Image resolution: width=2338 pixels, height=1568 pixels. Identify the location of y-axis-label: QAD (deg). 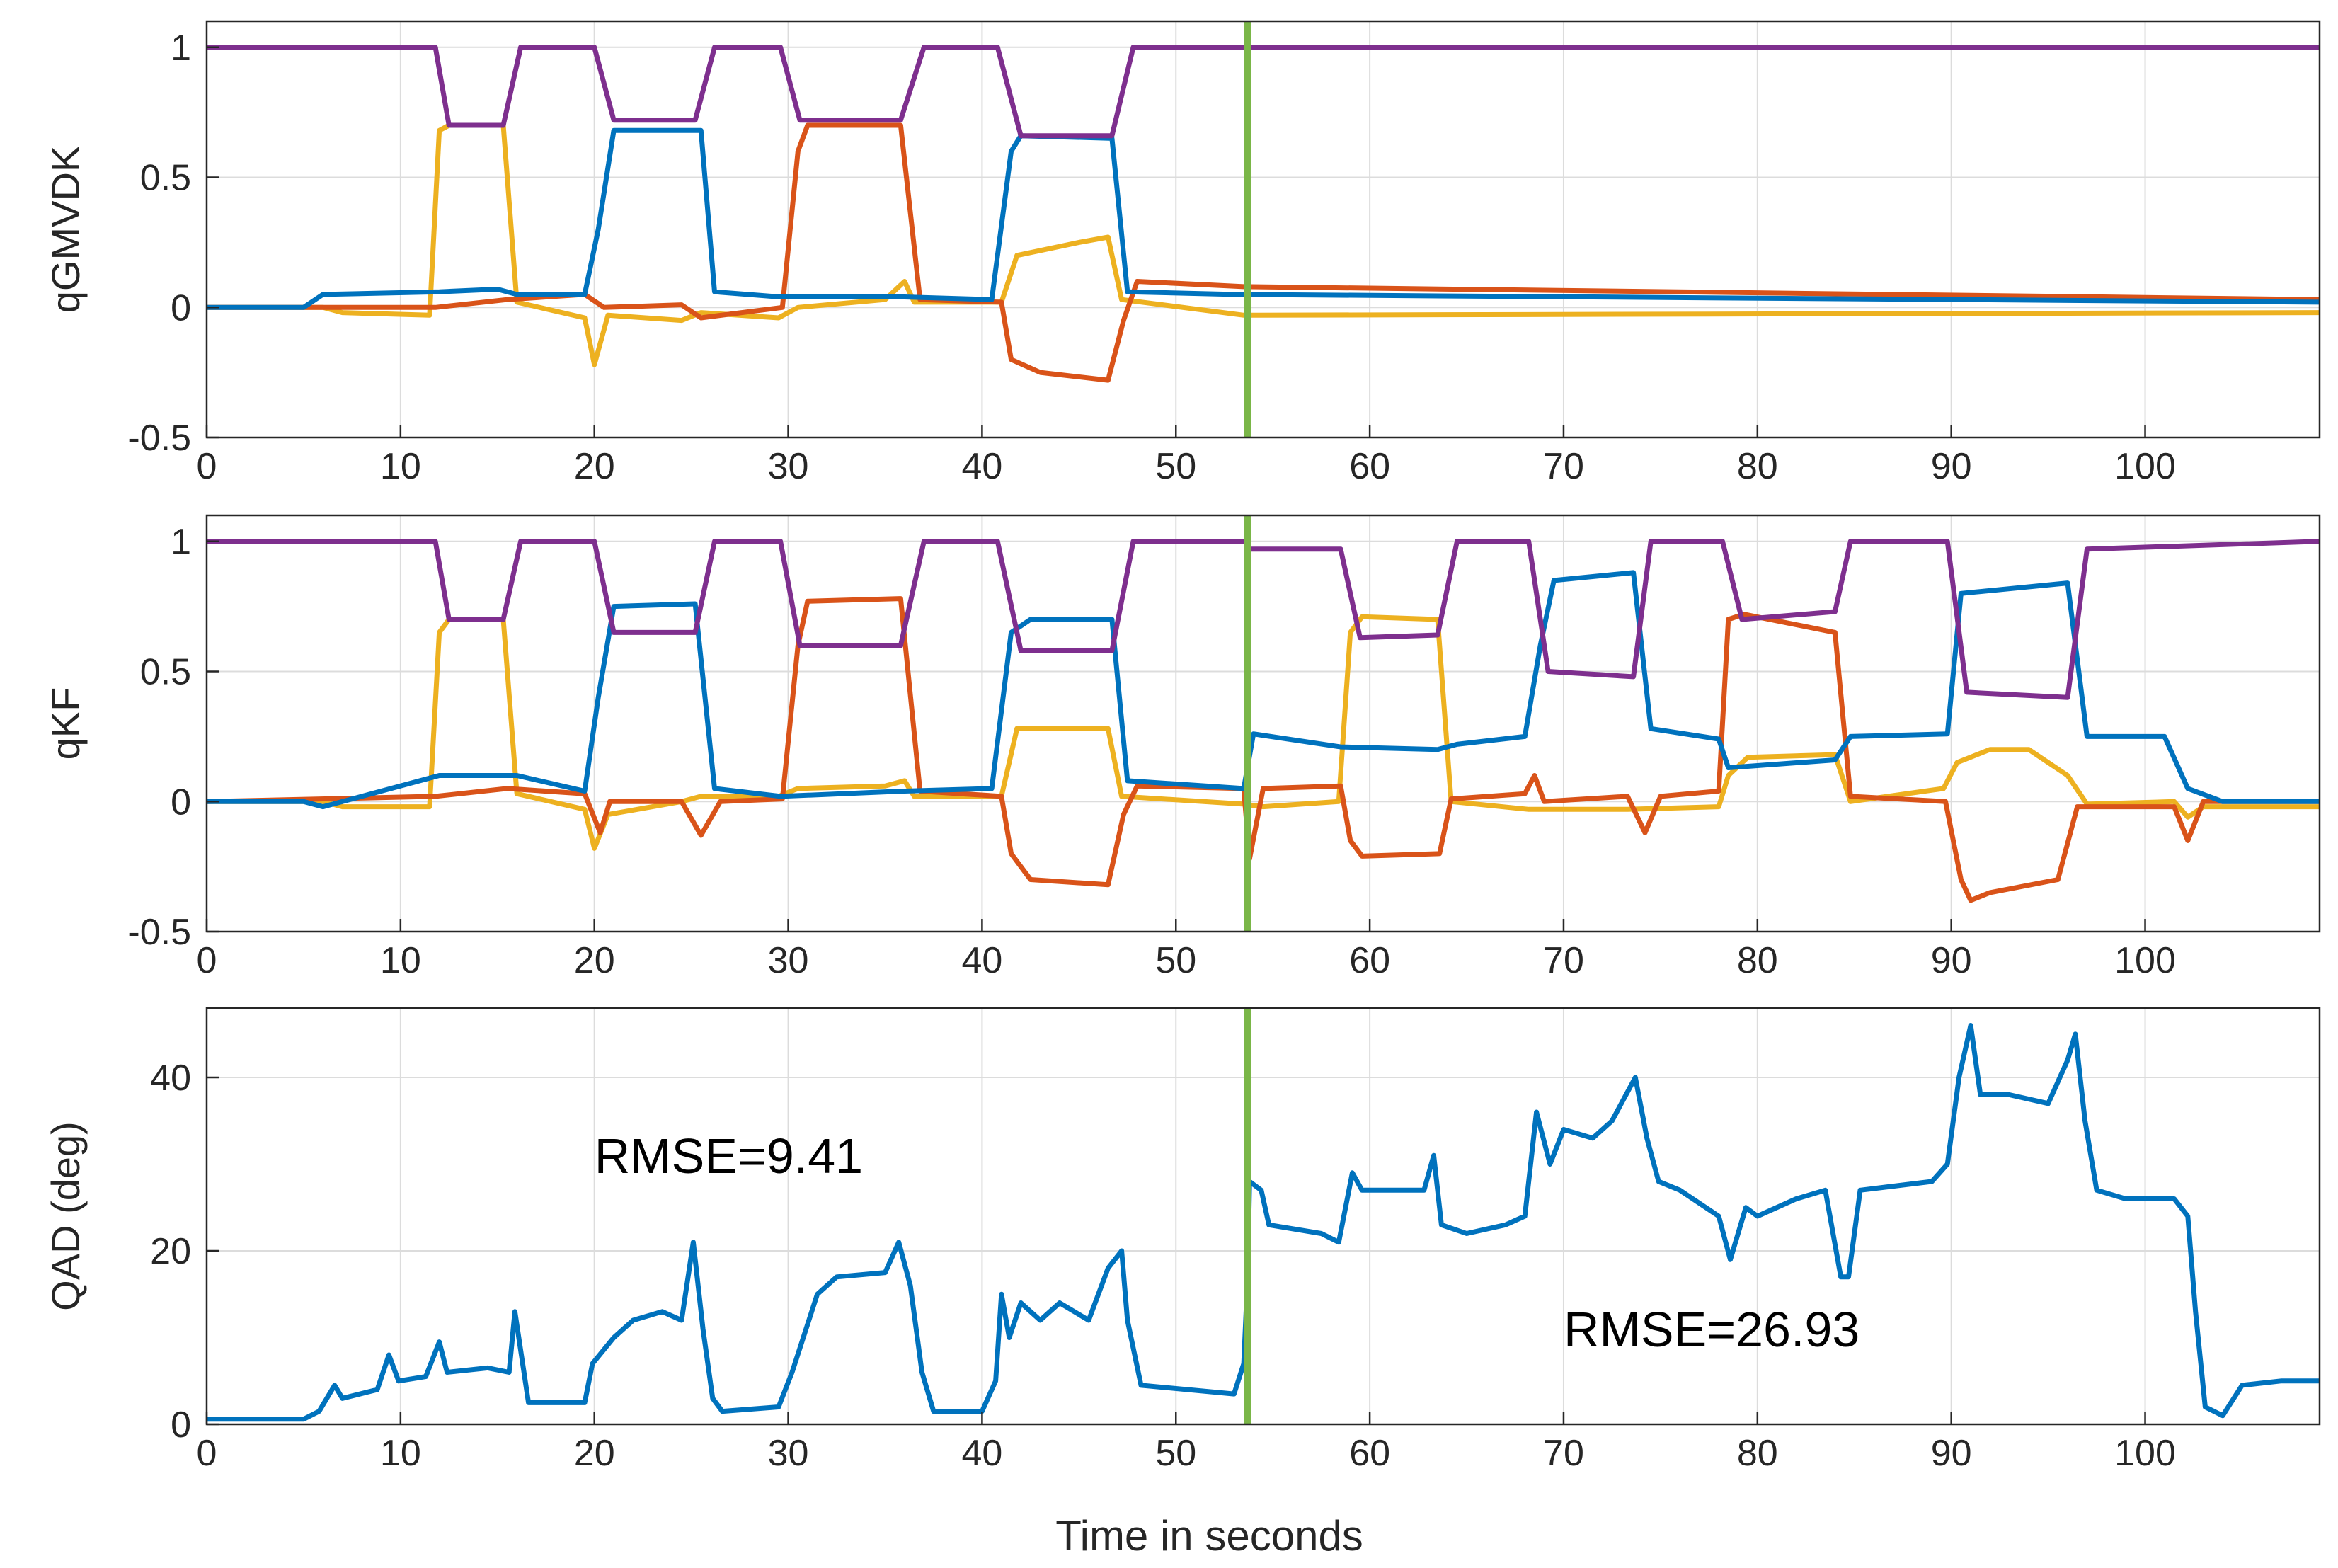
(65, 1216).